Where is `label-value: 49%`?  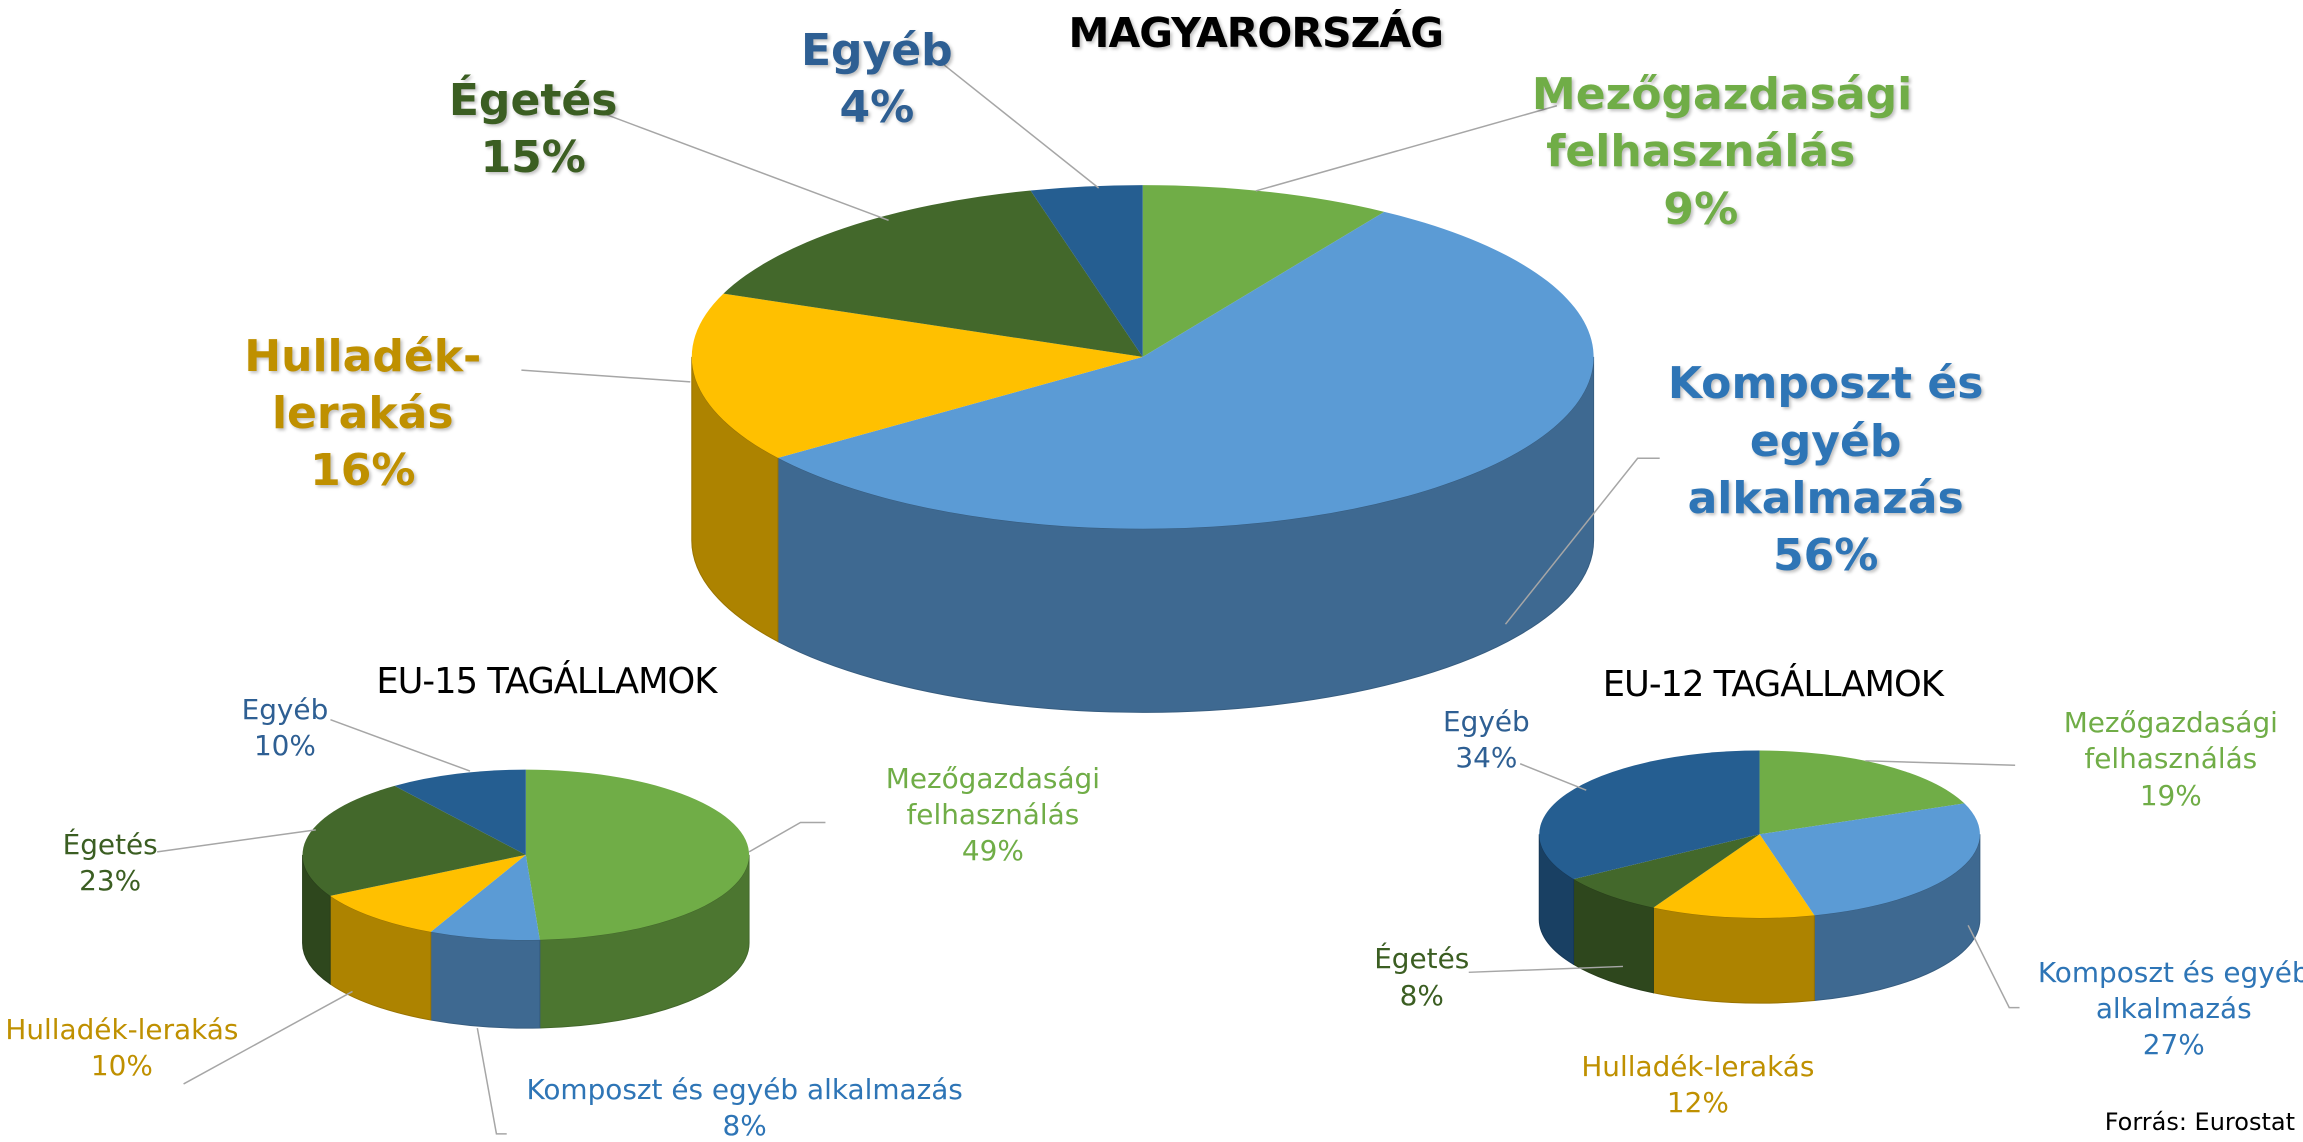 label-value: 49% is located at coordinates (992, 851).